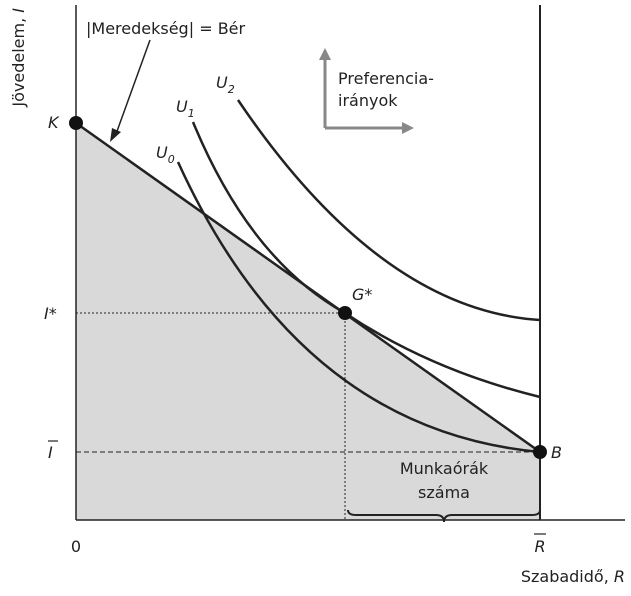 This screenshot has width=631, height=596. I want to click on label-part: |Meredekség|, so click(140, 28).